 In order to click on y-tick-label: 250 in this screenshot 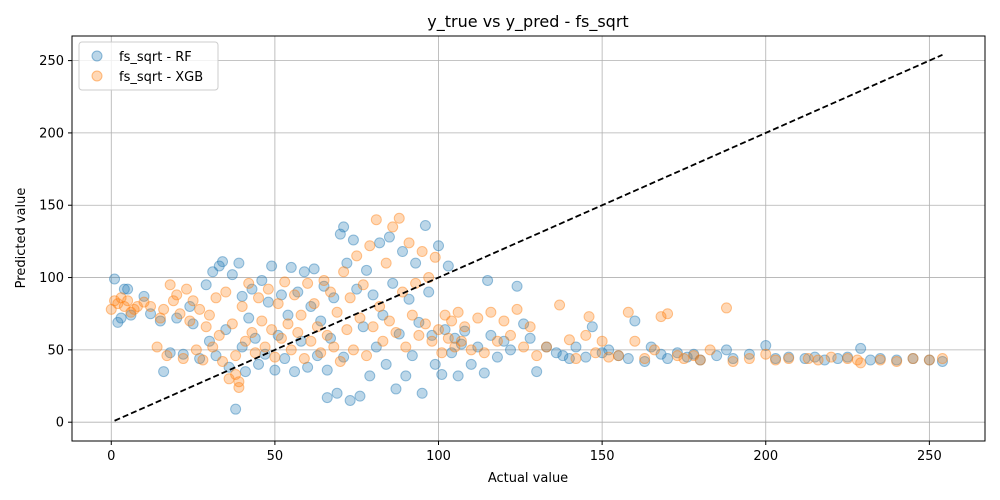, I will do `click(51, 61)`.